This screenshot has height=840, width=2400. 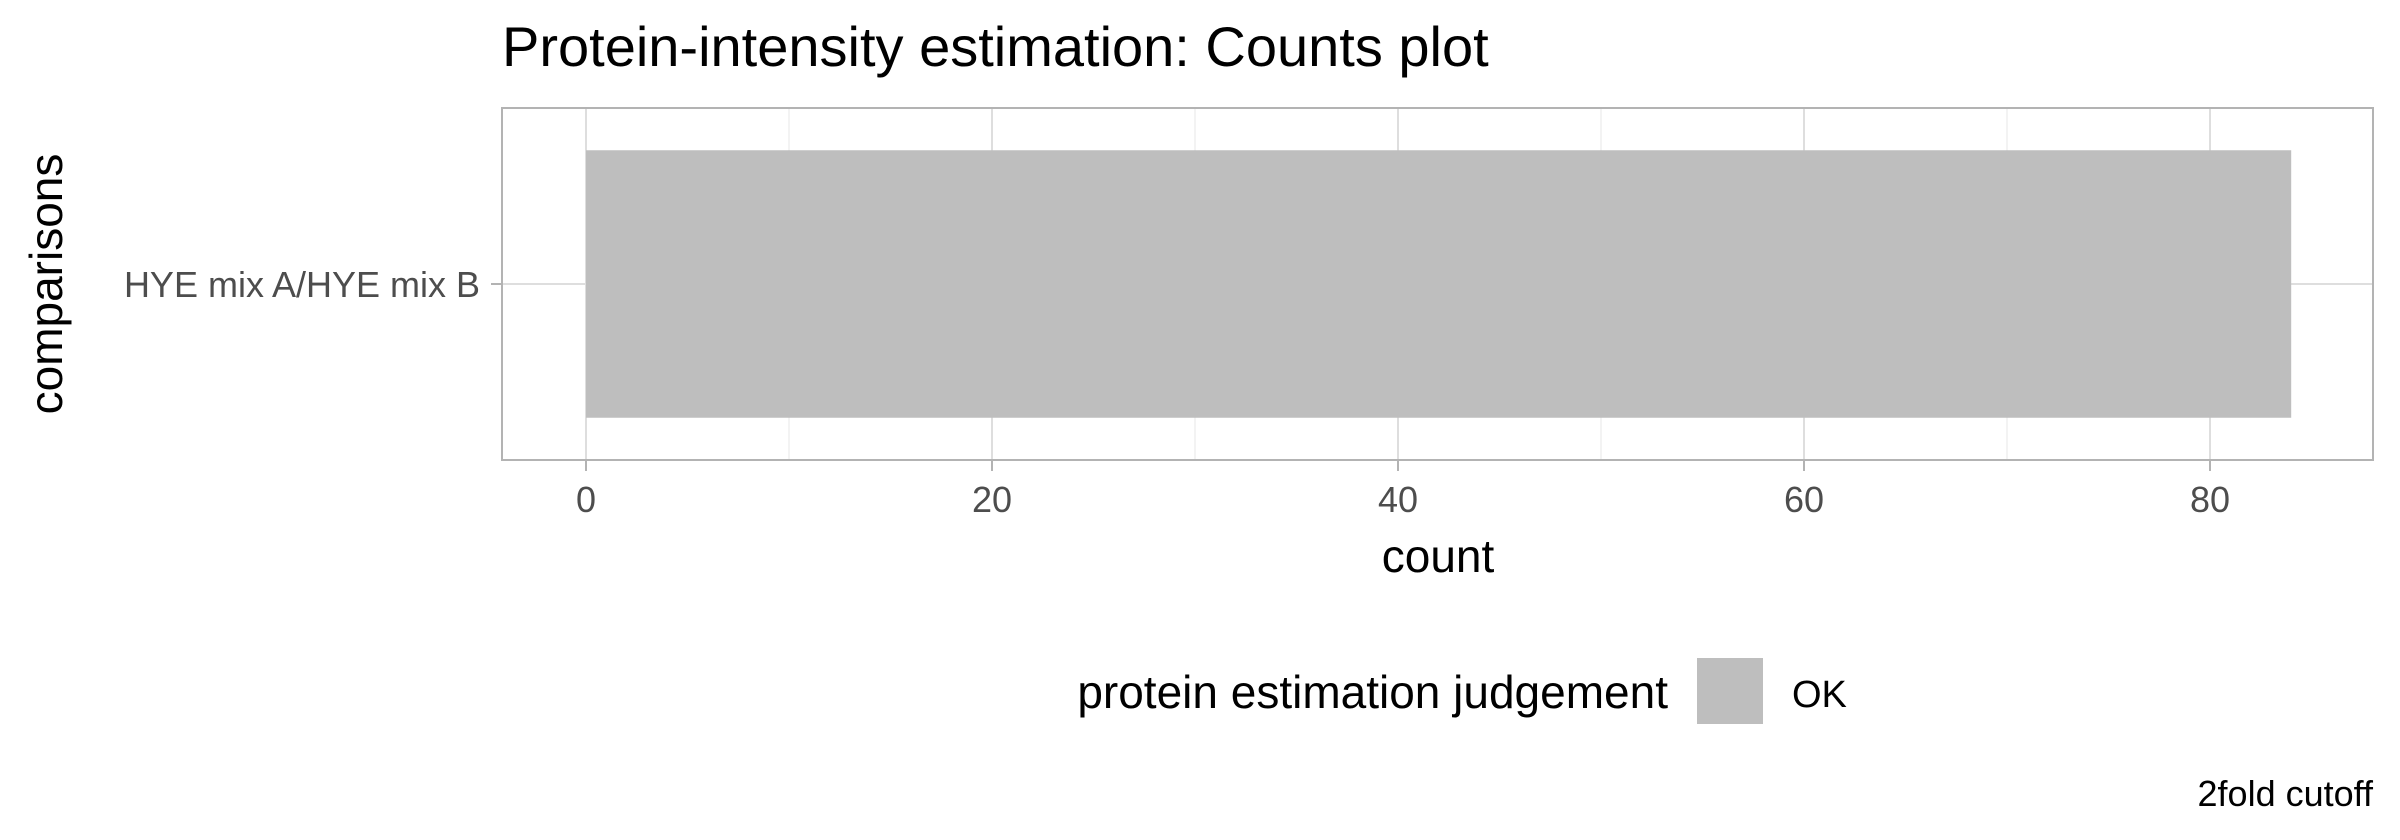 What do you see at coordinates (1438, 556) in the screenshot?
I see `x-axis-title: count` at bounding box center [1438, 556].